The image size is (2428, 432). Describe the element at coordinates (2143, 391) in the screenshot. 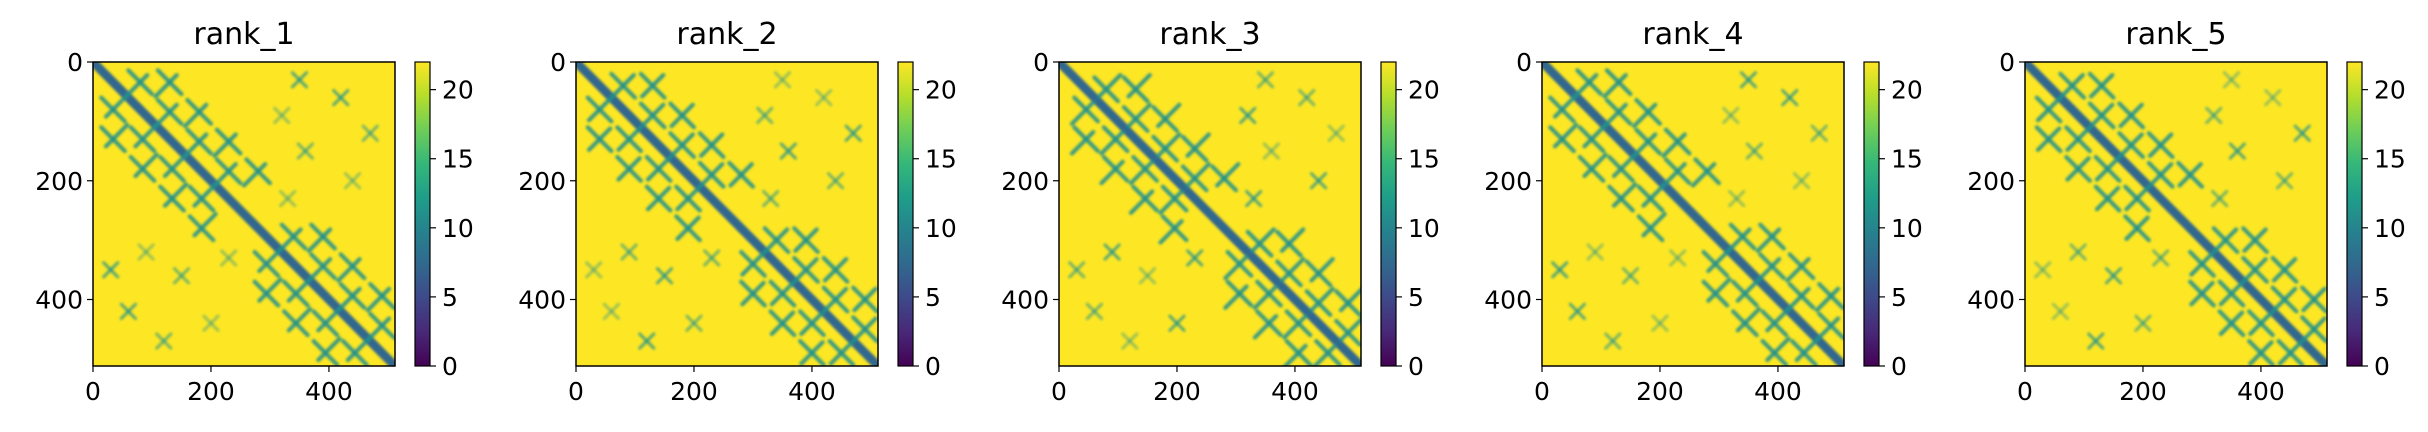

I see `x-tick-label: 200` at that location.